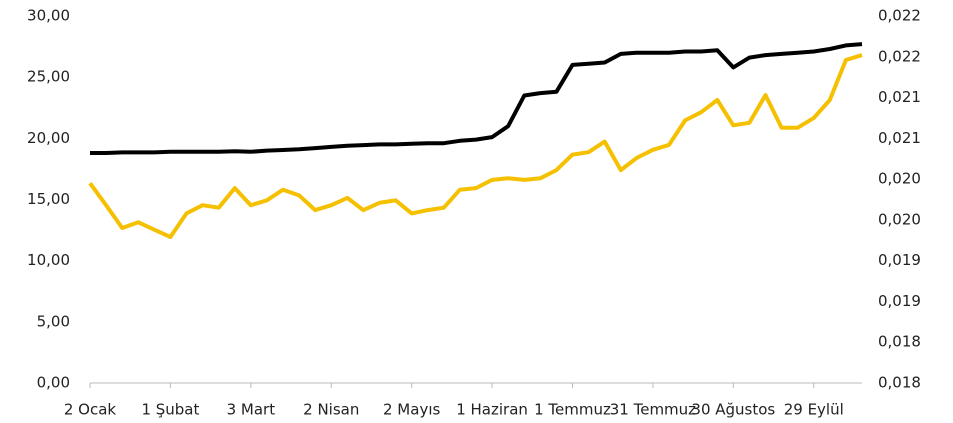 The height and width of the screenshot is (423, 953). Describe the element at coordinates (48, 199) in the screenshot. I see `y-tick-label: 15,00` at that location.